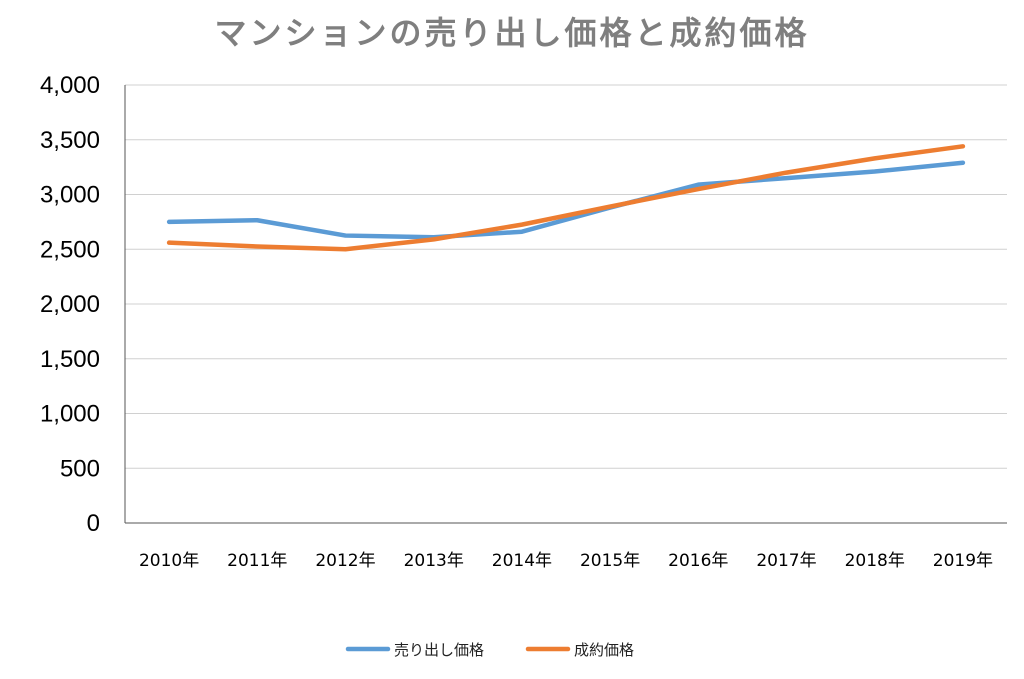 This screenshot has width=1024, height=679. I want to click on y-tick-label: 1,500, so click(70, 359).